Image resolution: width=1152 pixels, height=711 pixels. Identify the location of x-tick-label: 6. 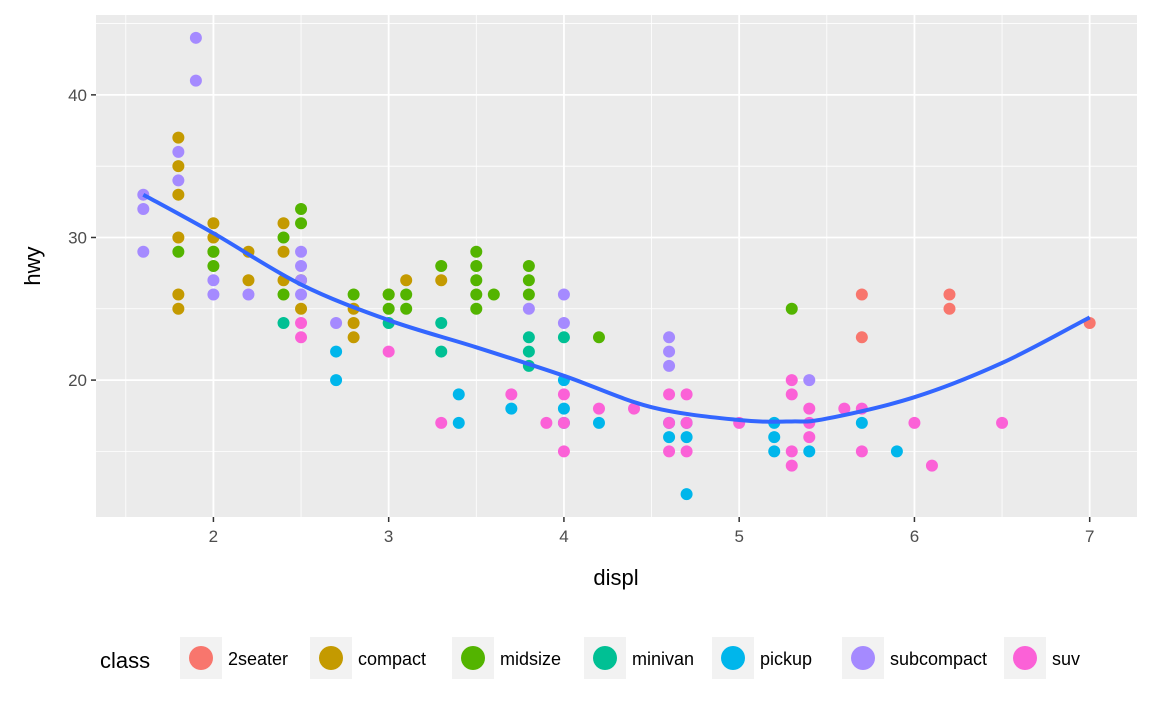
(914, 536).